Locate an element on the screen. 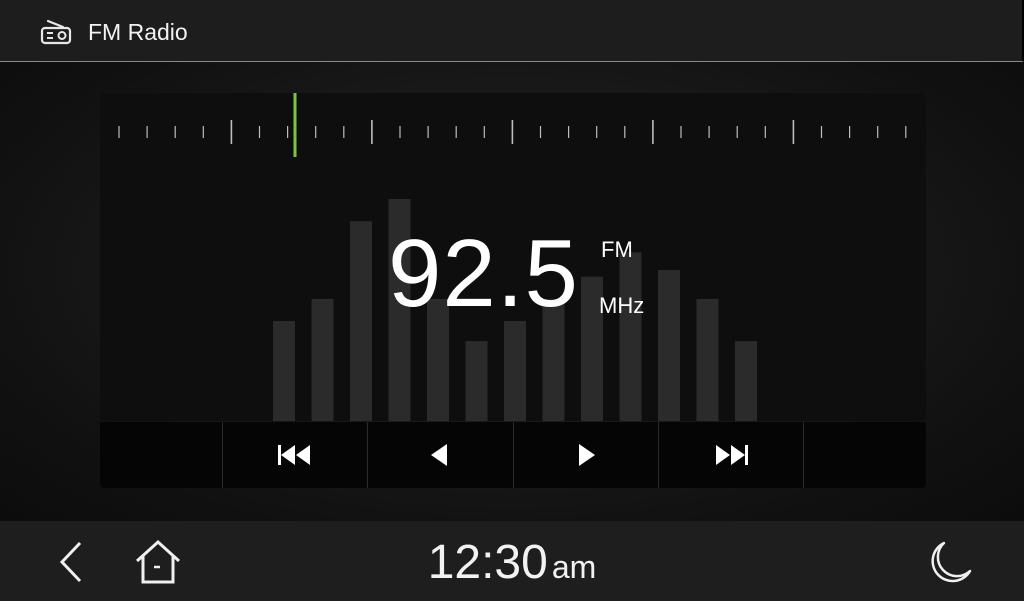 Image resolution: width=1024 pixels, height=601 pixels. step-left-icon is located at coordinates (439, 455).